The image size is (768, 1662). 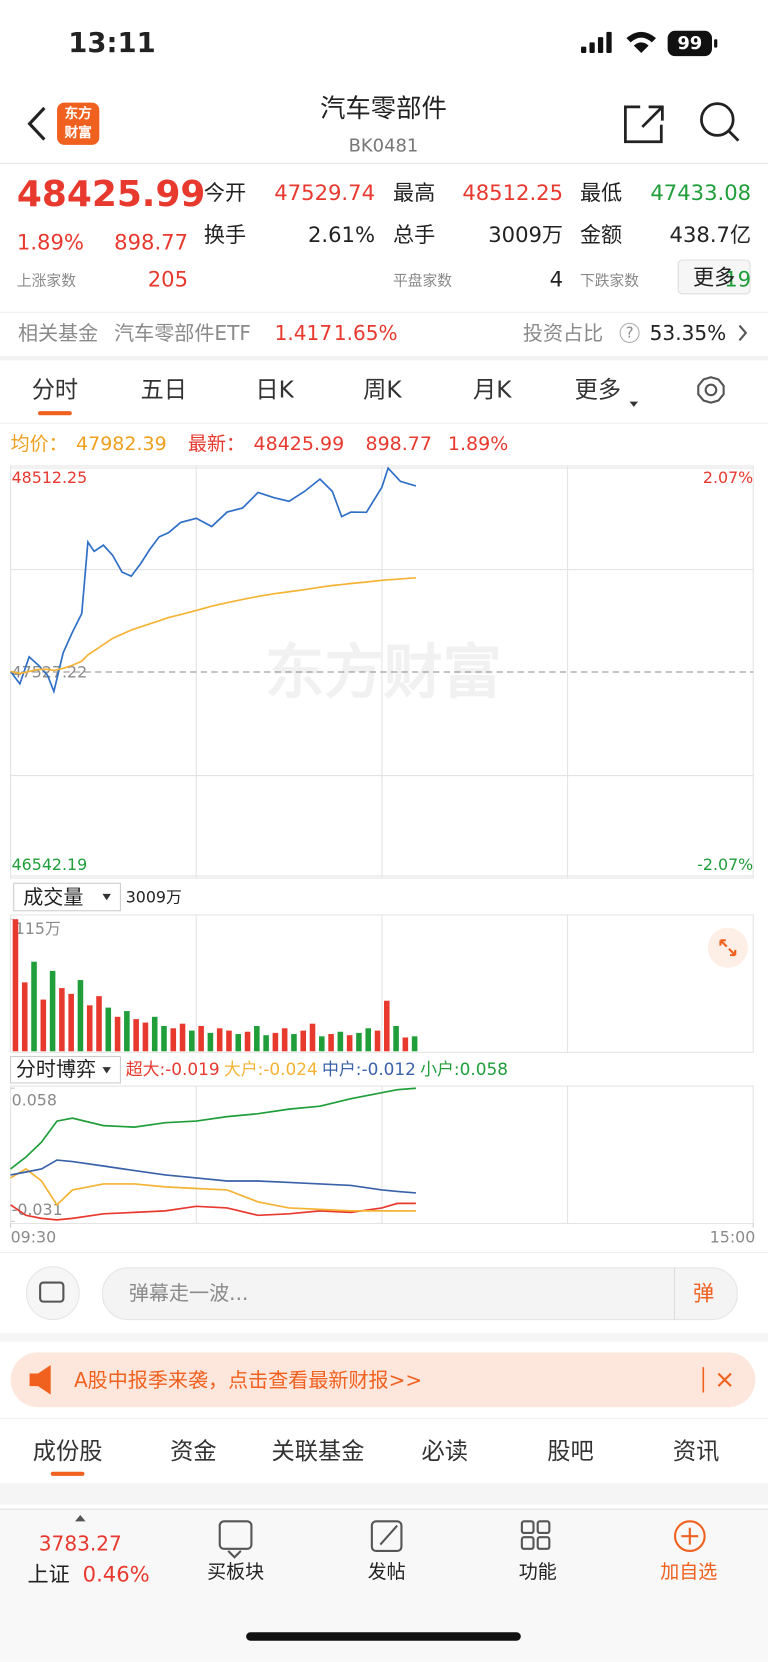 I want to click on chart-tab: 日K, so click(x=274, y=389).